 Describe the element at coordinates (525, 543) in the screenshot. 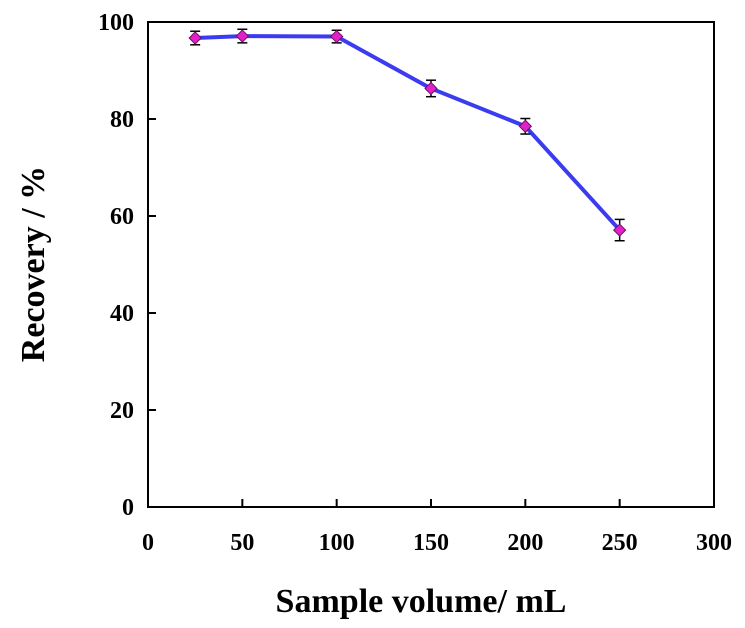

I see `x-tick-label: 200` at that location.